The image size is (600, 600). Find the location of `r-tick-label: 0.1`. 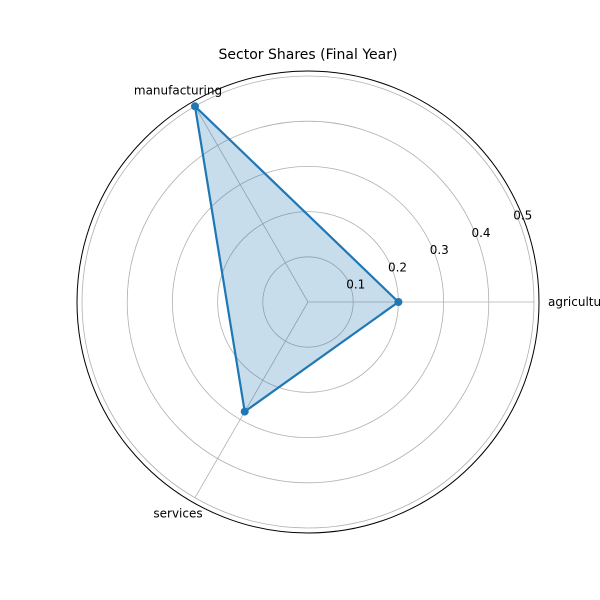

r-tick-label: 0.1 is located at coordinates (355, 285).